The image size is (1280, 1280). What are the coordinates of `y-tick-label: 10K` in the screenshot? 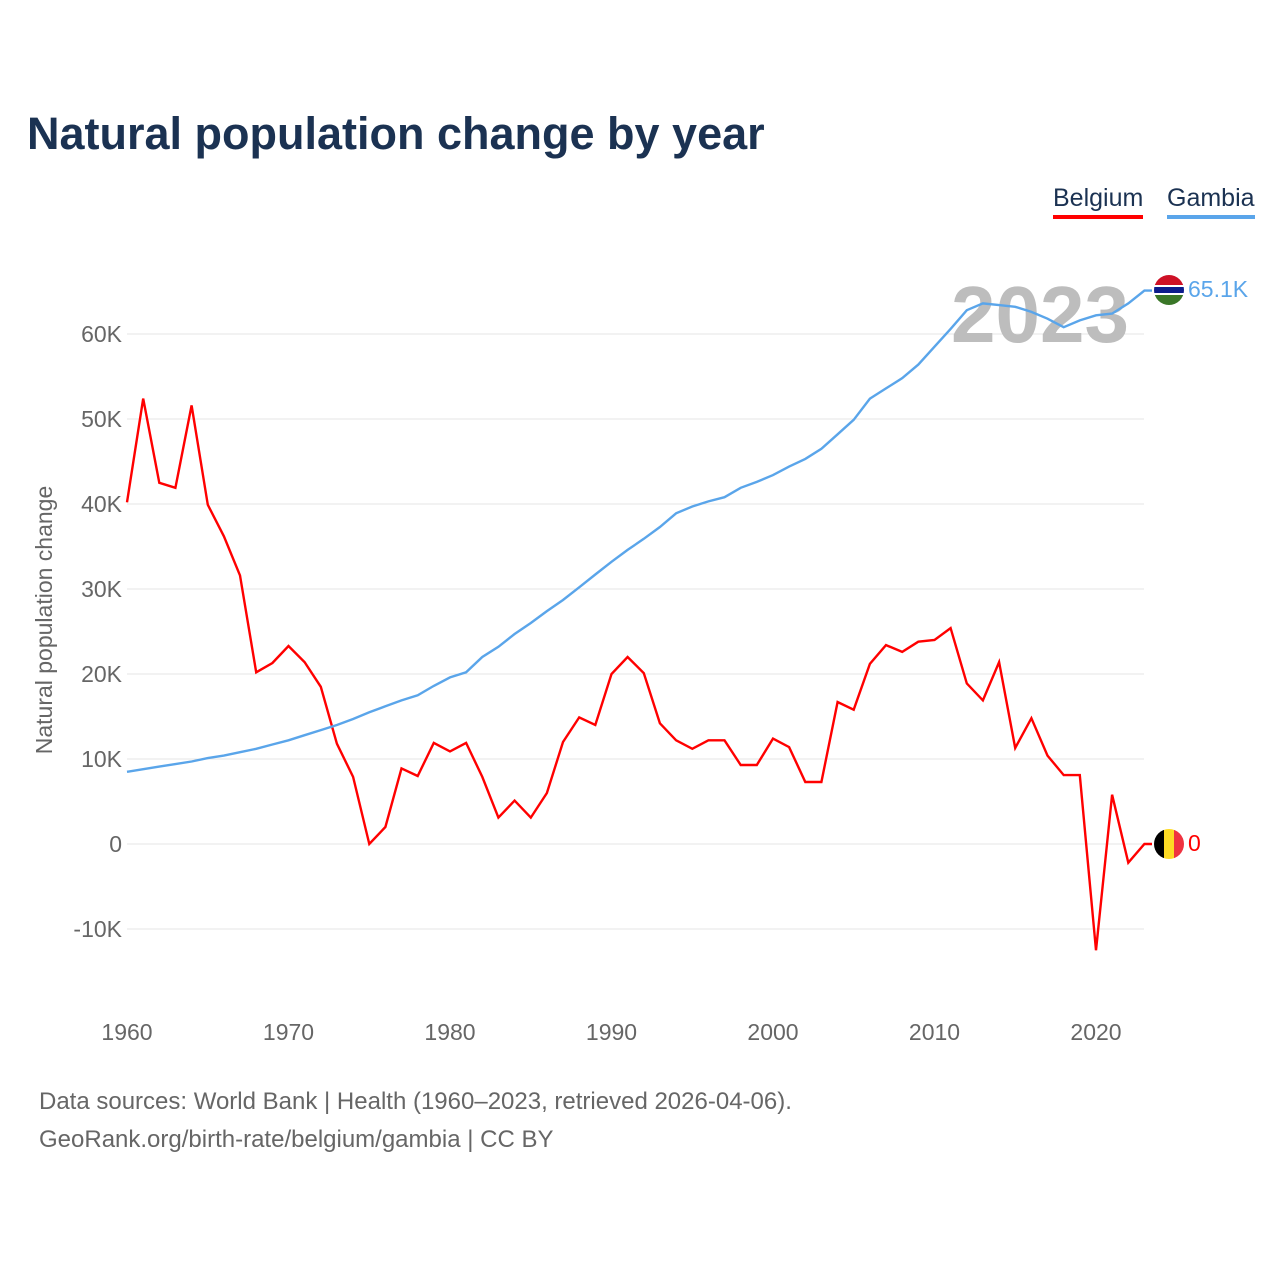 It's located at (102, 759).